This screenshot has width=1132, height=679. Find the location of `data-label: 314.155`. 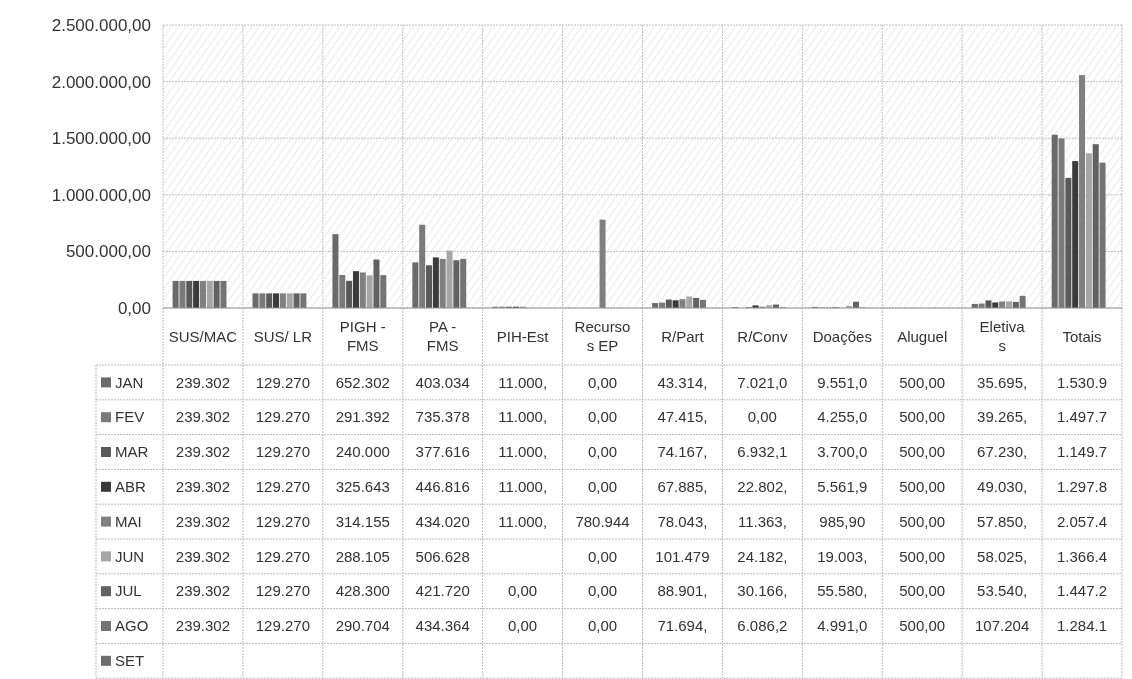

data-label: 314.155 is located at coordinates (362, 521).